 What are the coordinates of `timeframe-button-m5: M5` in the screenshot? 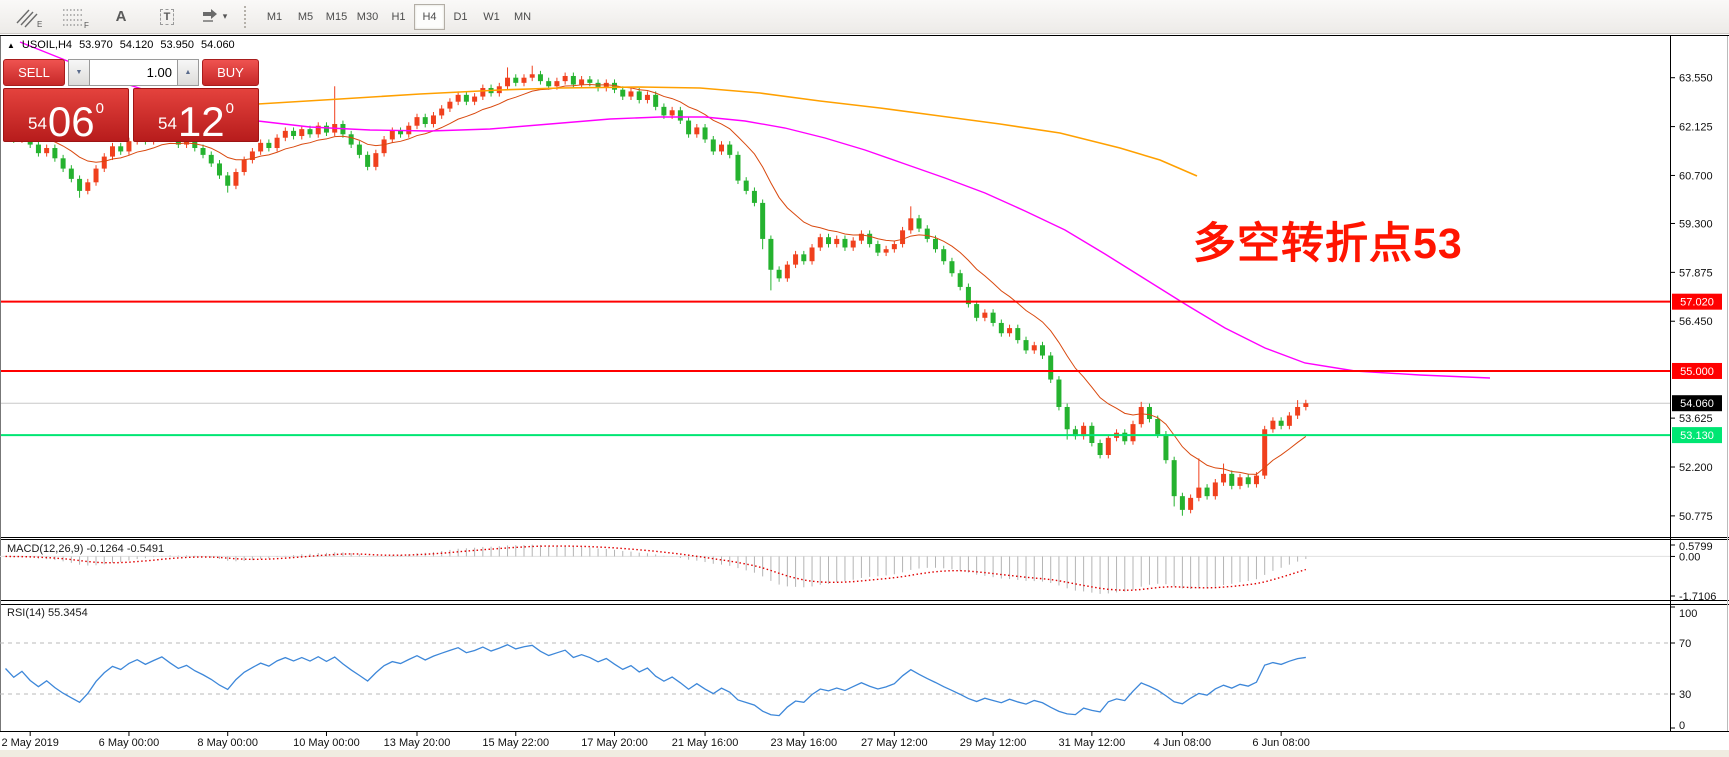 It's located at (305, 17).